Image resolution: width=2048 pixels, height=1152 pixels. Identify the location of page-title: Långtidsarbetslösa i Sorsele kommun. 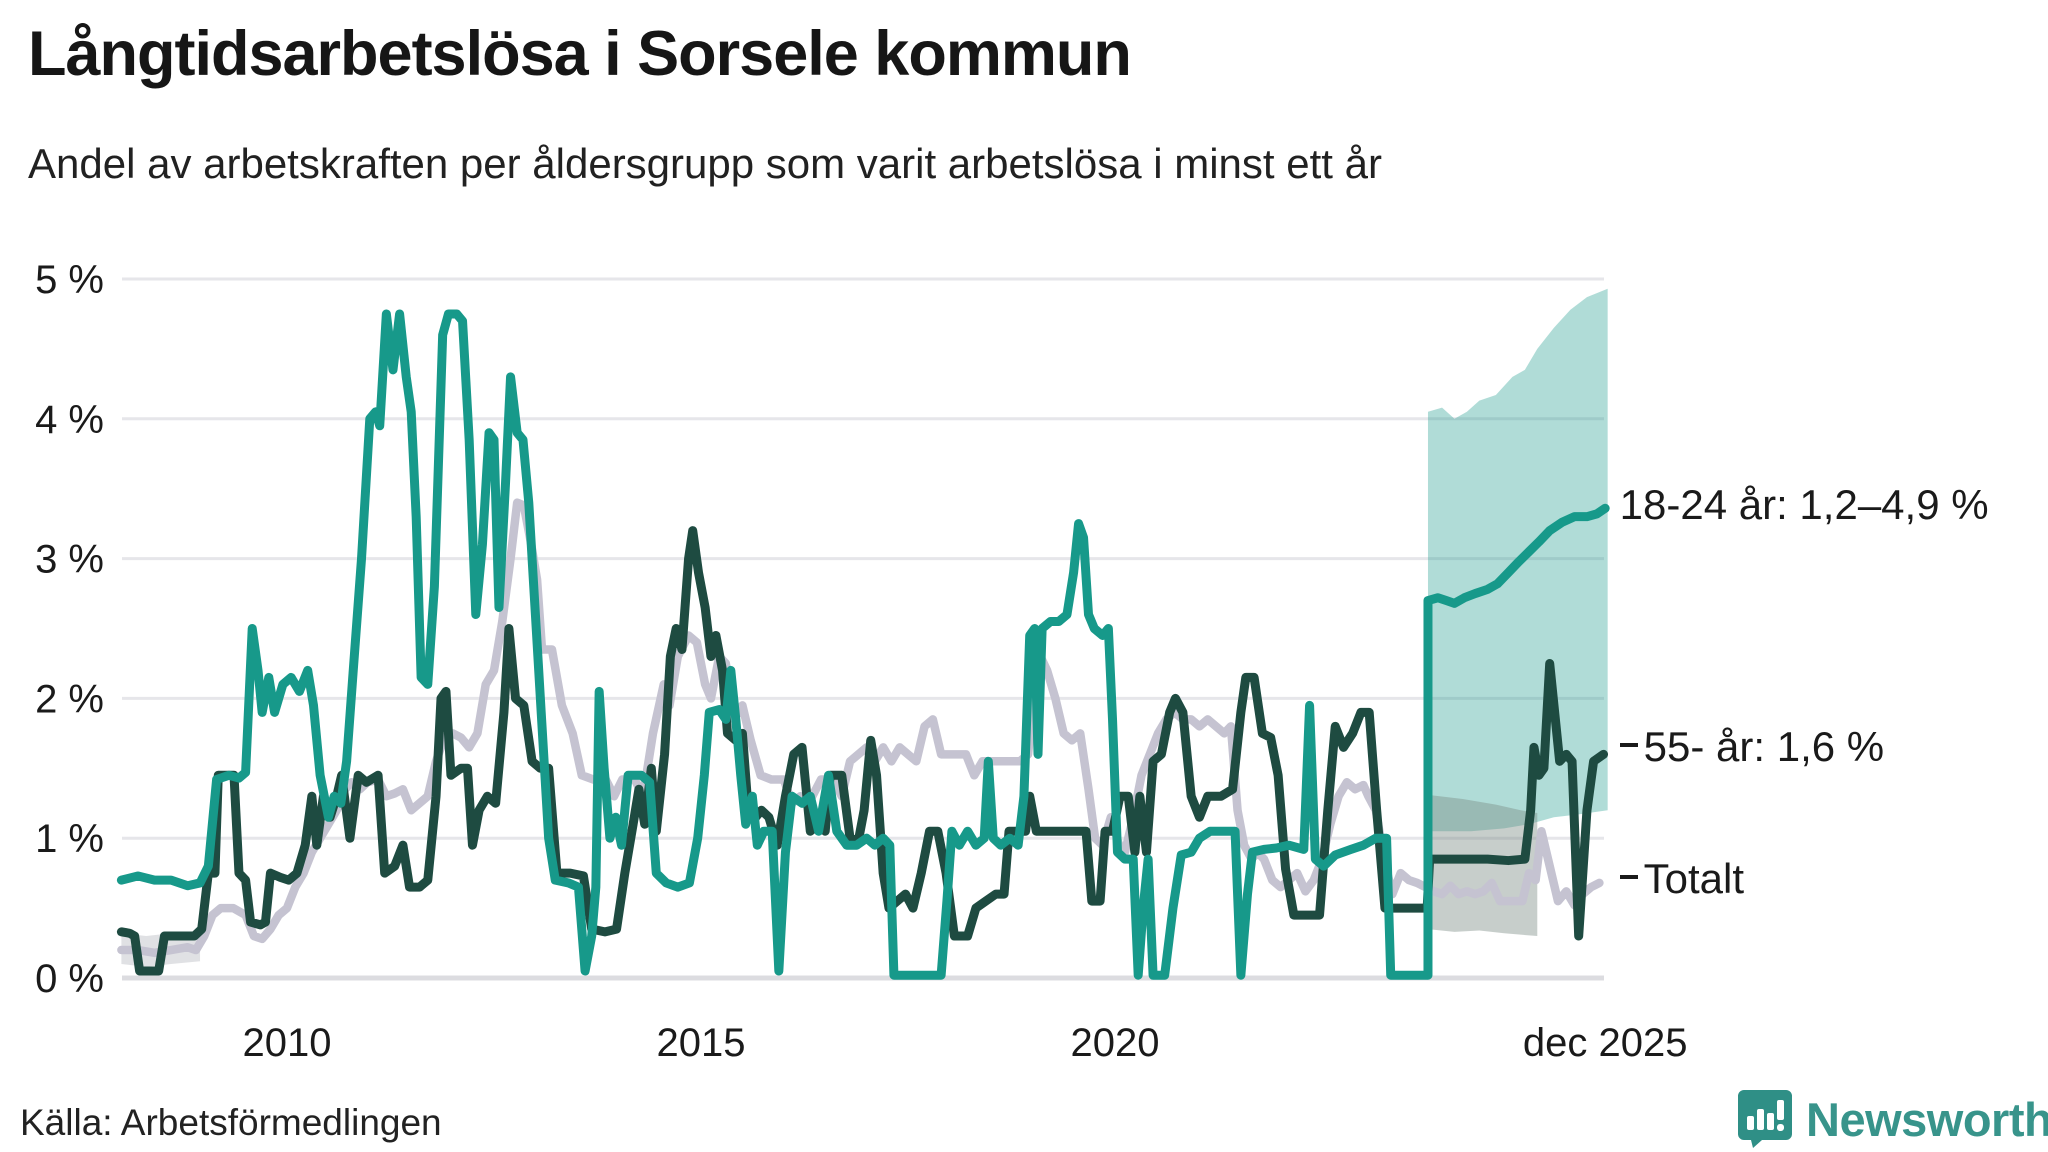
(580, 54).